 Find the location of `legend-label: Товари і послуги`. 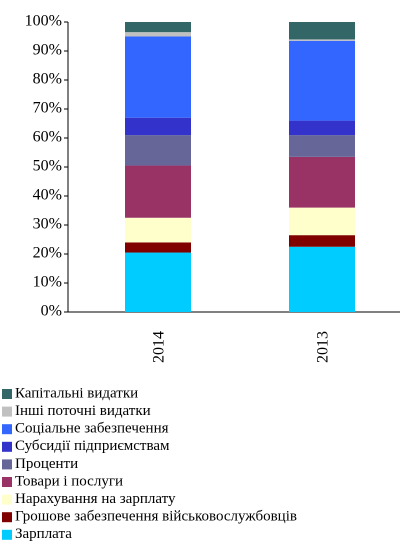

legend-label: Товари і послуги is located at coordinates (69, 481).